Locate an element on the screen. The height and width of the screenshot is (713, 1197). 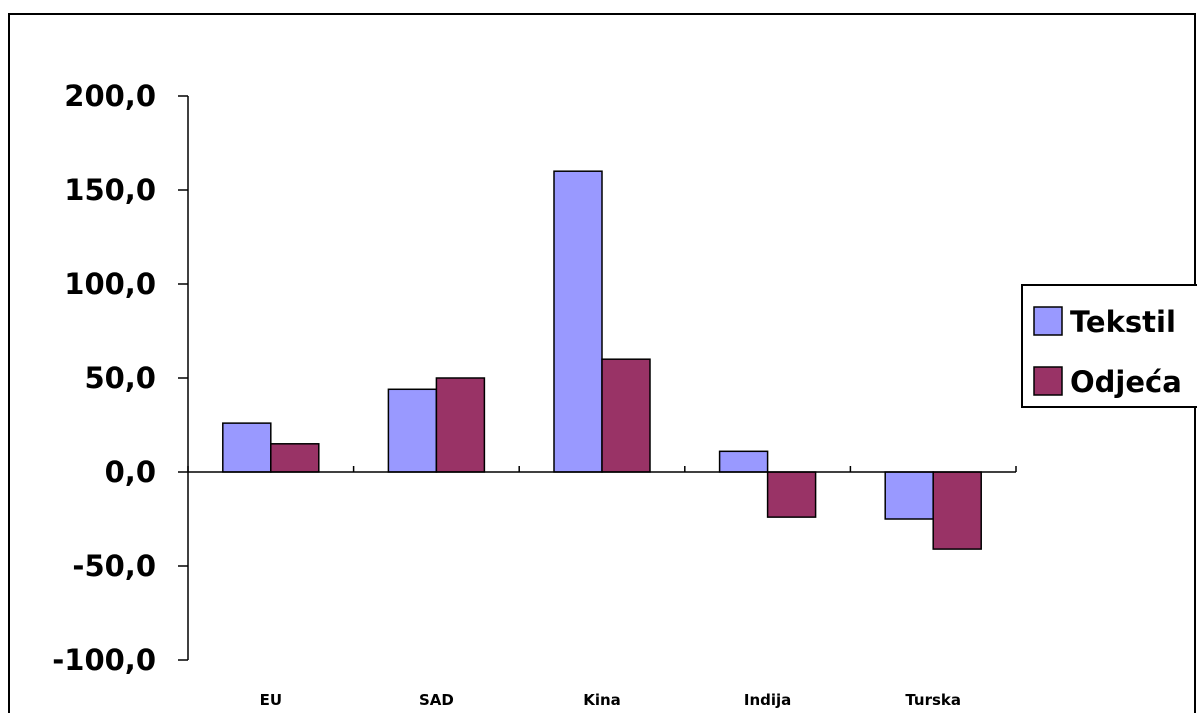
legend-swatch-tekstil is located at coordinates (1048, 321).